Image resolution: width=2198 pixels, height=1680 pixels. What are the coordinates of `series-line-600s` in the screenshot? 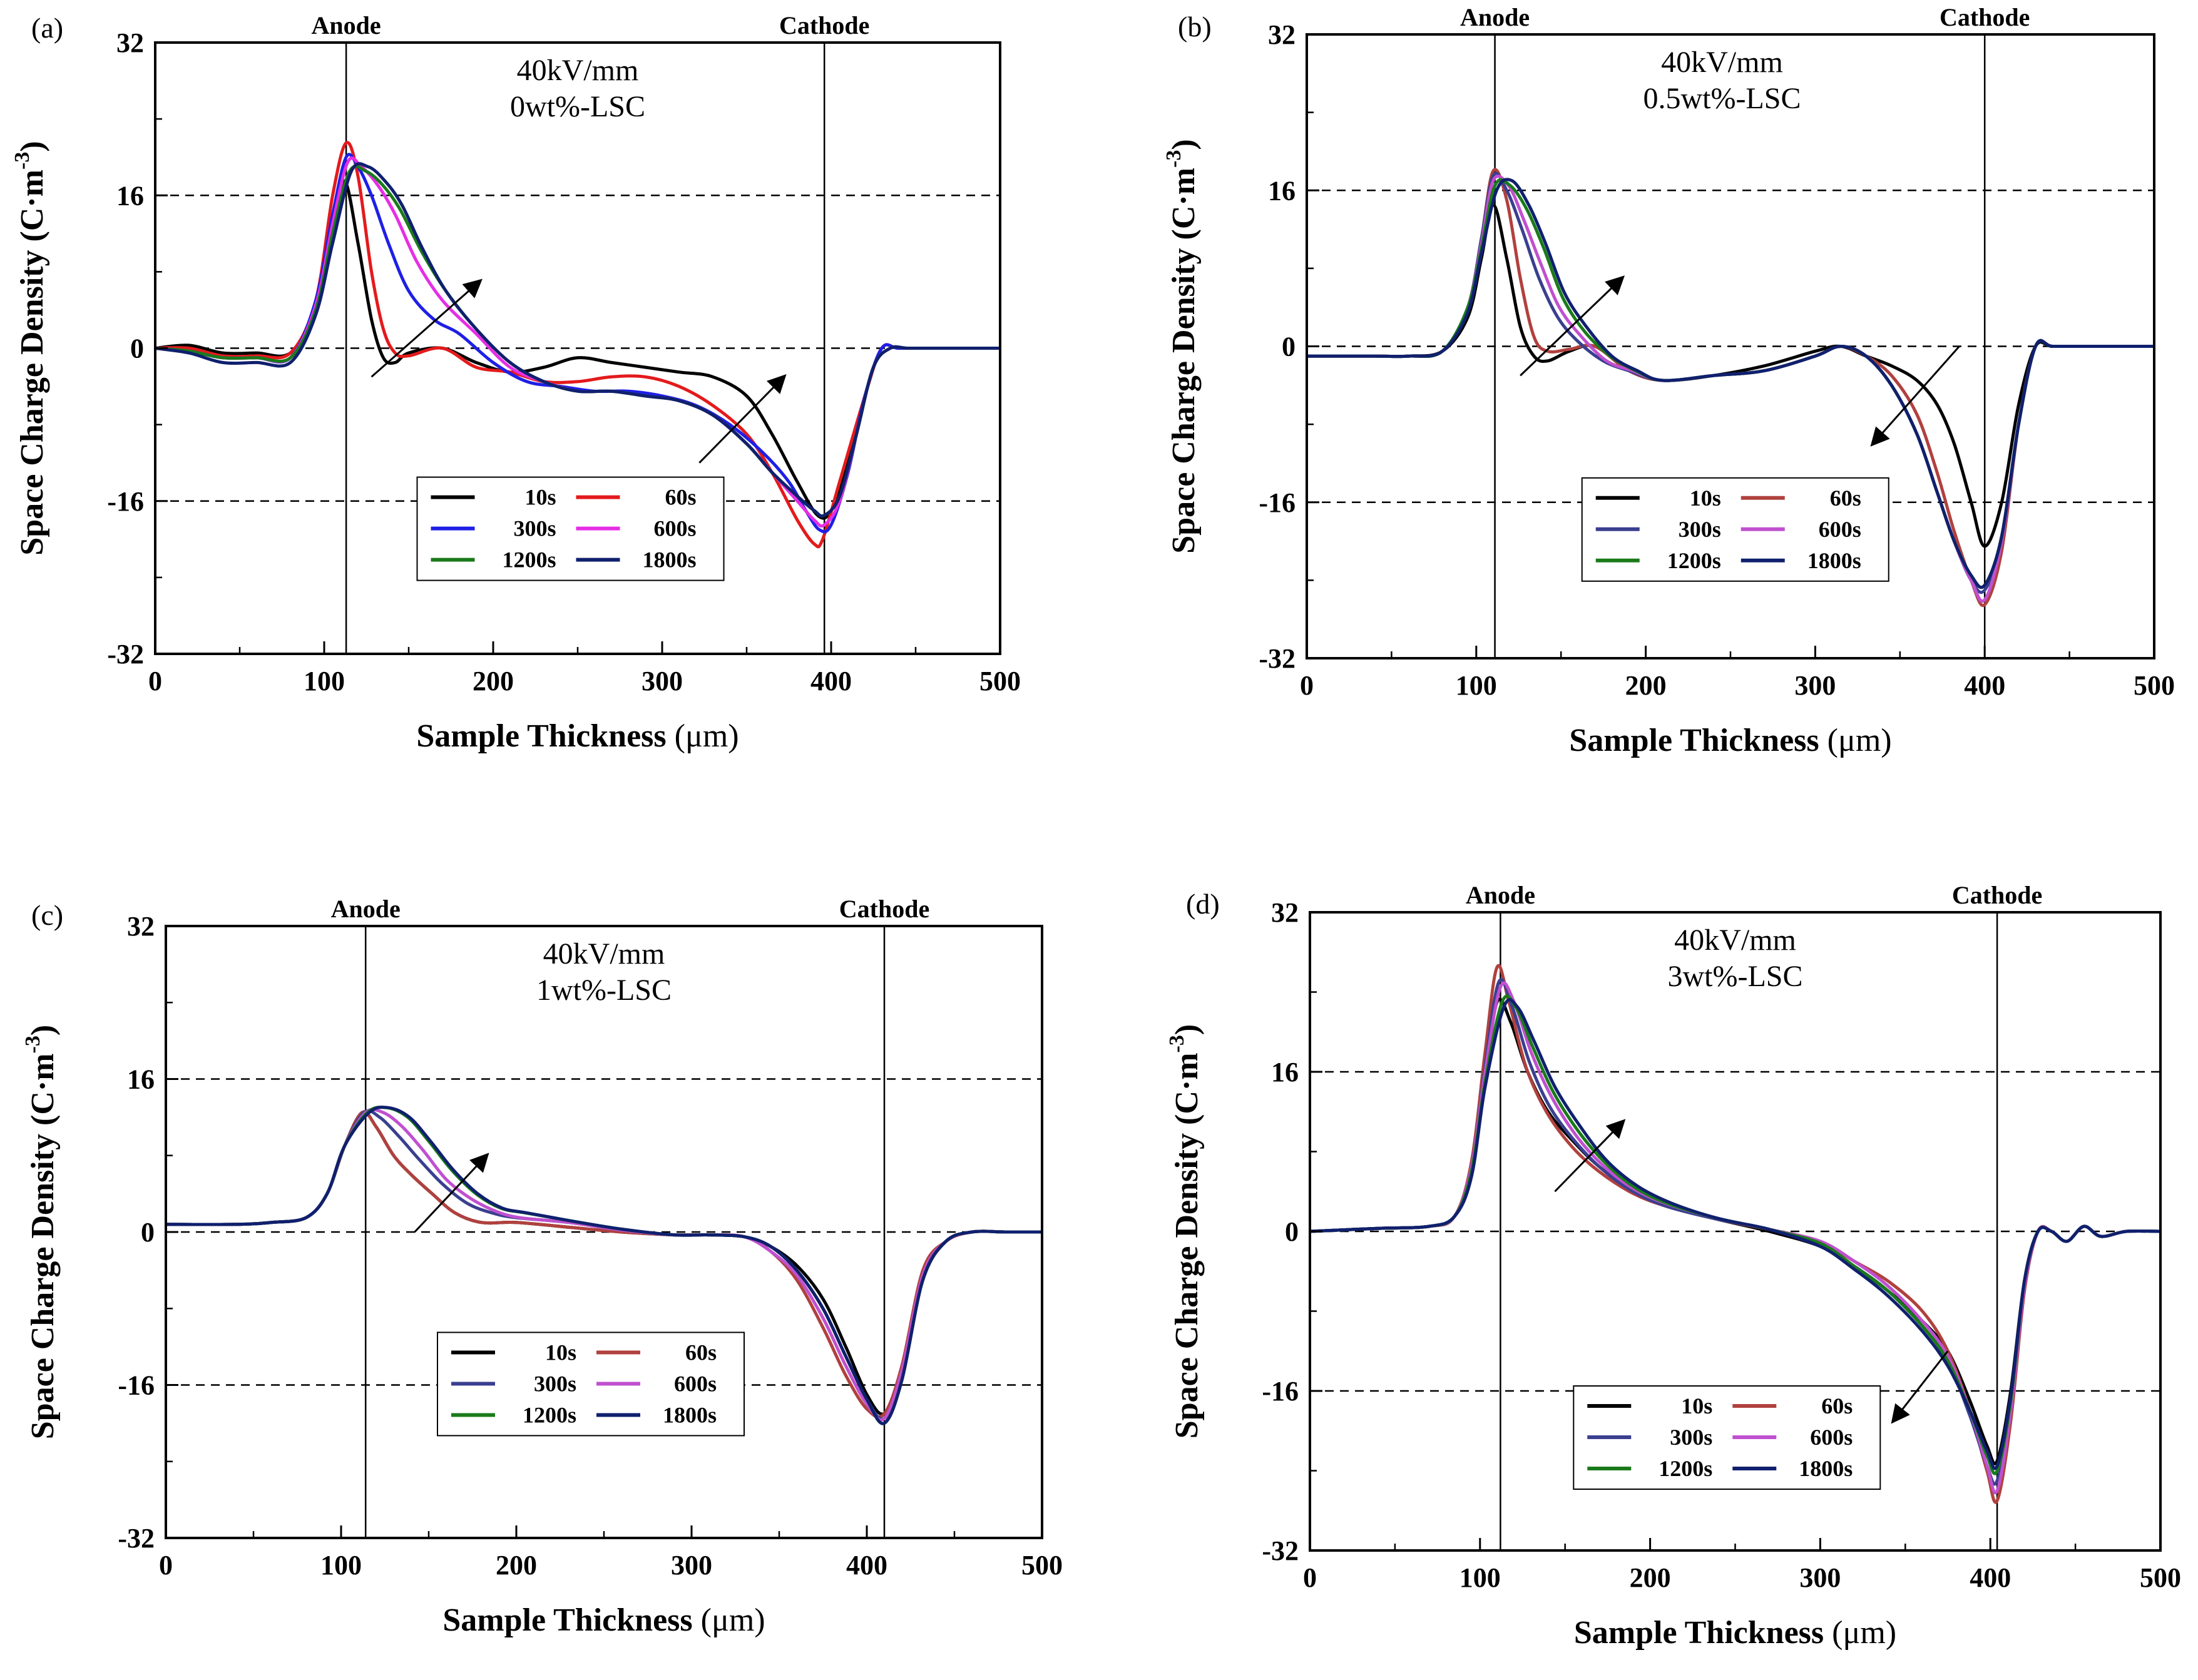 It's located at (577, 342).